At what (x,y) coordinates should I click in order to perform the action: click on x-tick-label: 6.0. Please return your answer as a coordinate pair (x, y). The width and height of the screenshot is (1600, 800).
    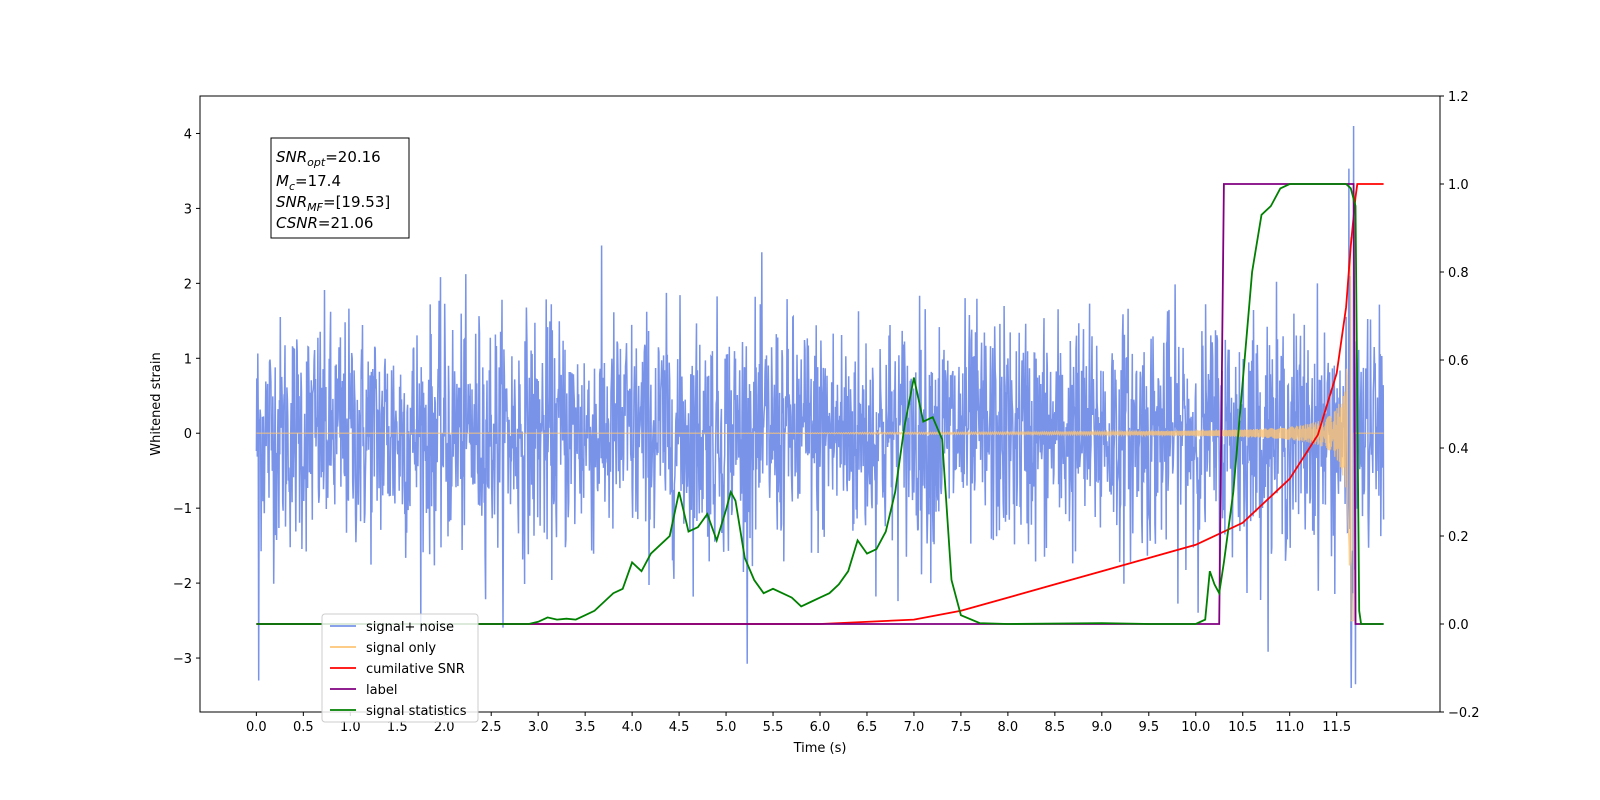
    Looking at the image, I should click on (820, 727).